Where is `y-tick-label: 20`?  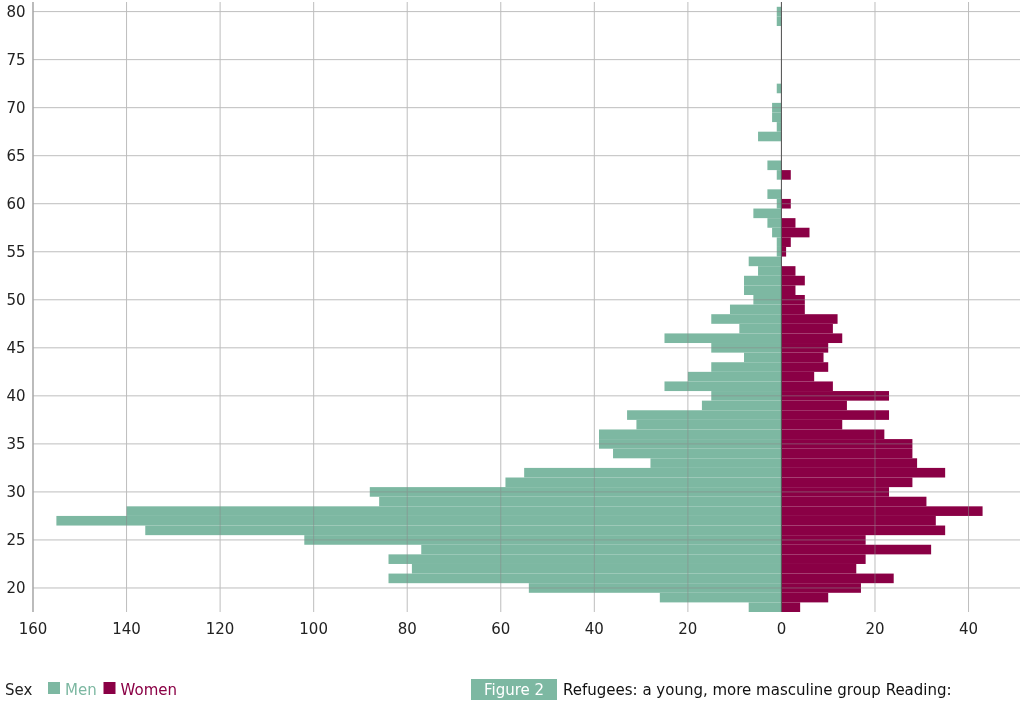 y-tick-label: 20 is located at coordinates (16, 587).